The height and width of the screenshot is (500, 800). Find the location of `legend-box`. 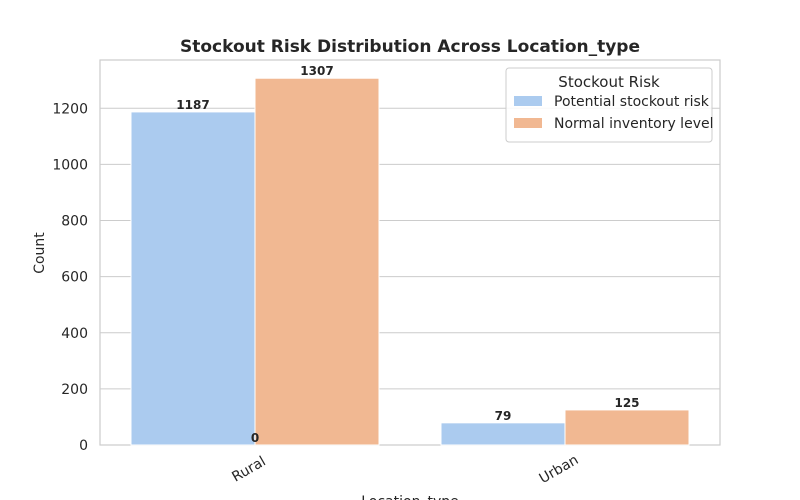

legend-box is located at coordinates (609, 105).